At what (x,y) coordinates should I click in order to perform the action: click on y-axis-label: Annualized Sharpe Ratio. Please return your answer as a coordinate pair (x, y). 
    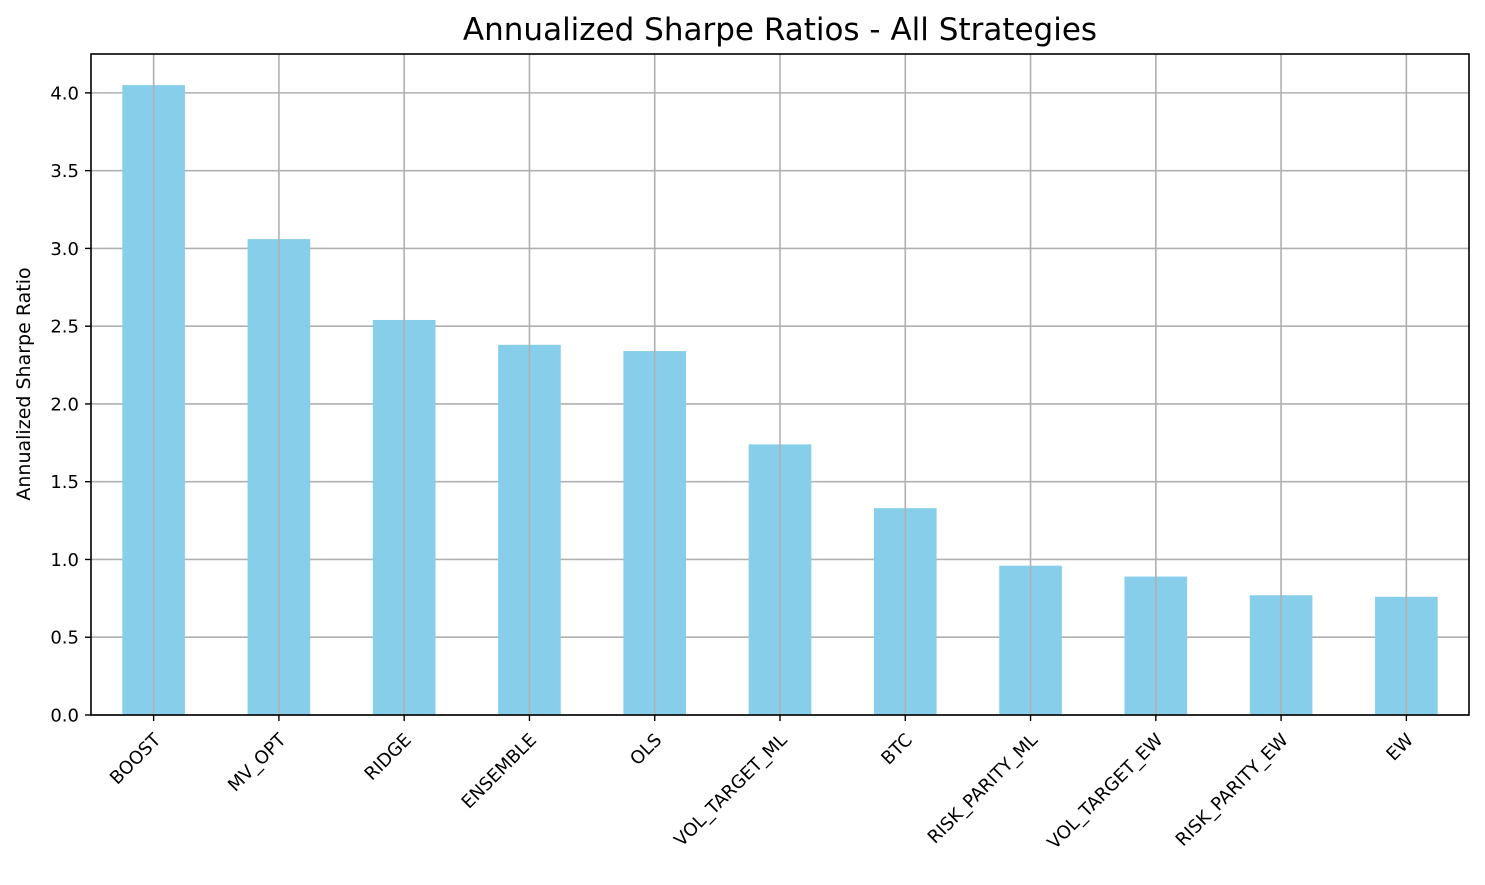
    Looking at the image, I should click on (24, 383).